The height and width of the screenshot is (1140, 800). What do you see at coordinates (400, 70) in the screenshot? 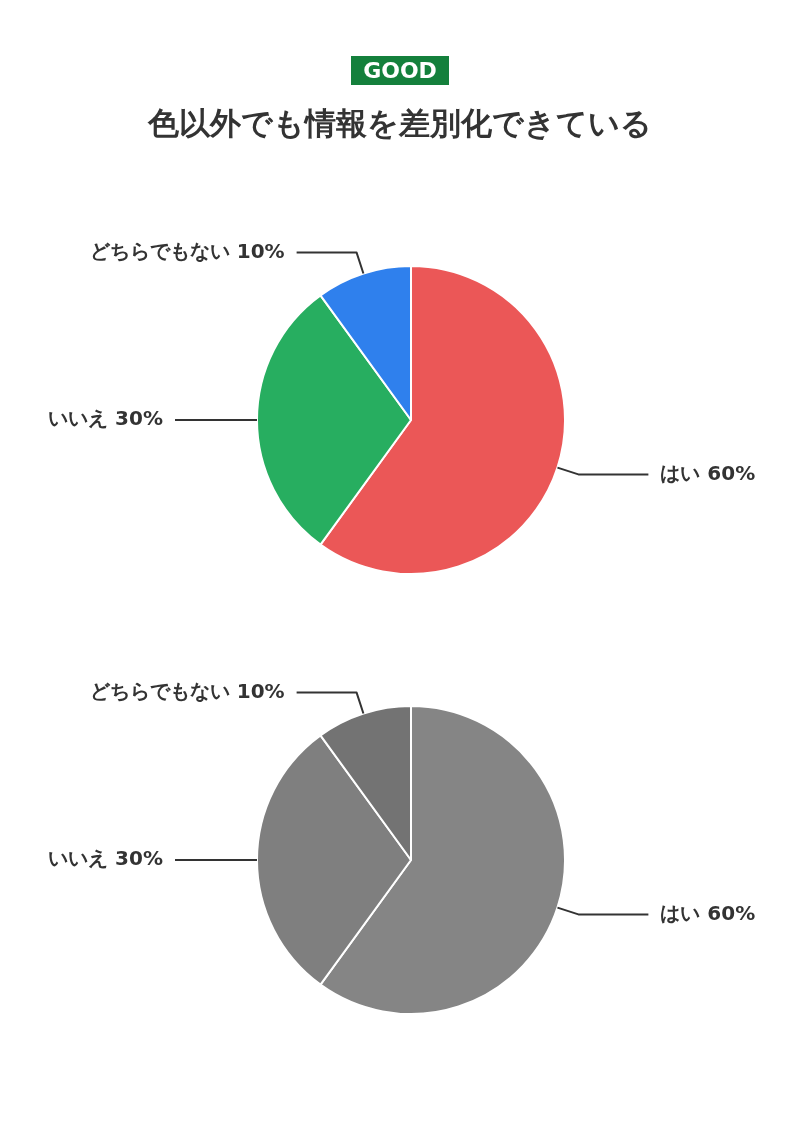
I see `chart-subtitle: GOOD` at bounding box center [400, 70].